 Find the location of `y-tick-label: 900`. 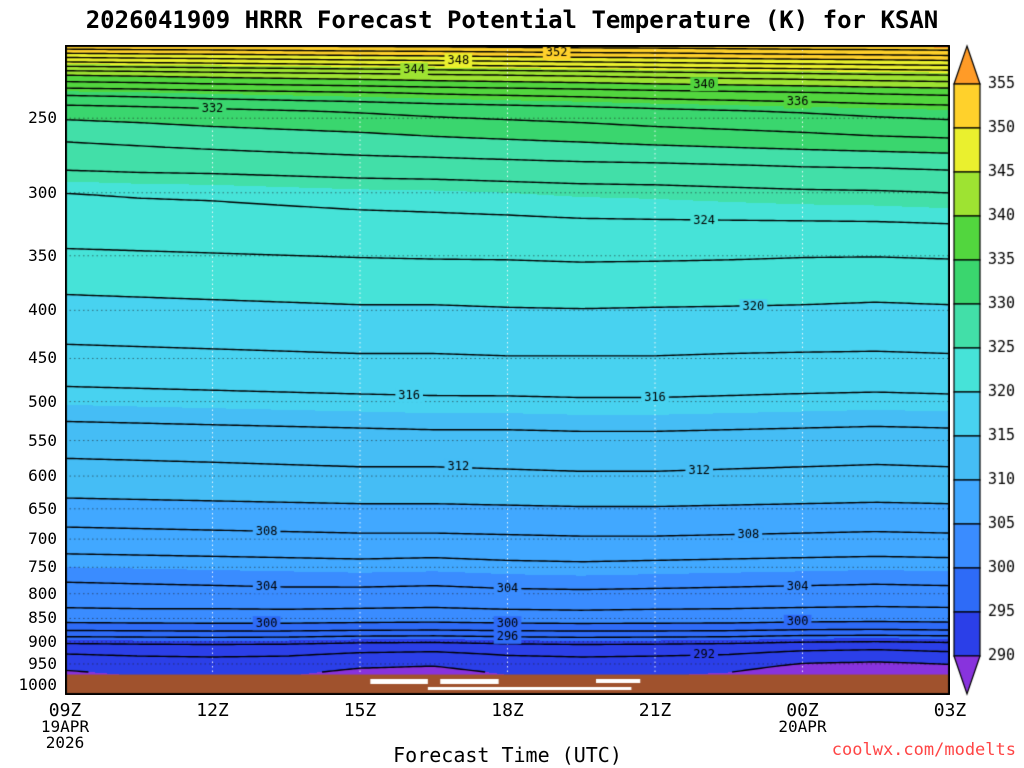

y-tick-label: 900 is located at coordinates (42, 641).